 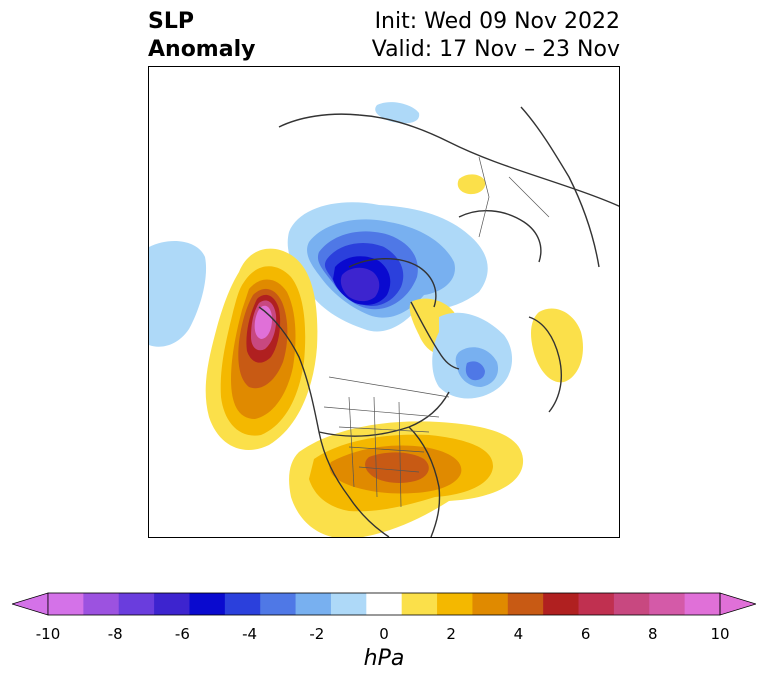 I want to click on colorbar-units: hPa, so click(x=384, y=658).